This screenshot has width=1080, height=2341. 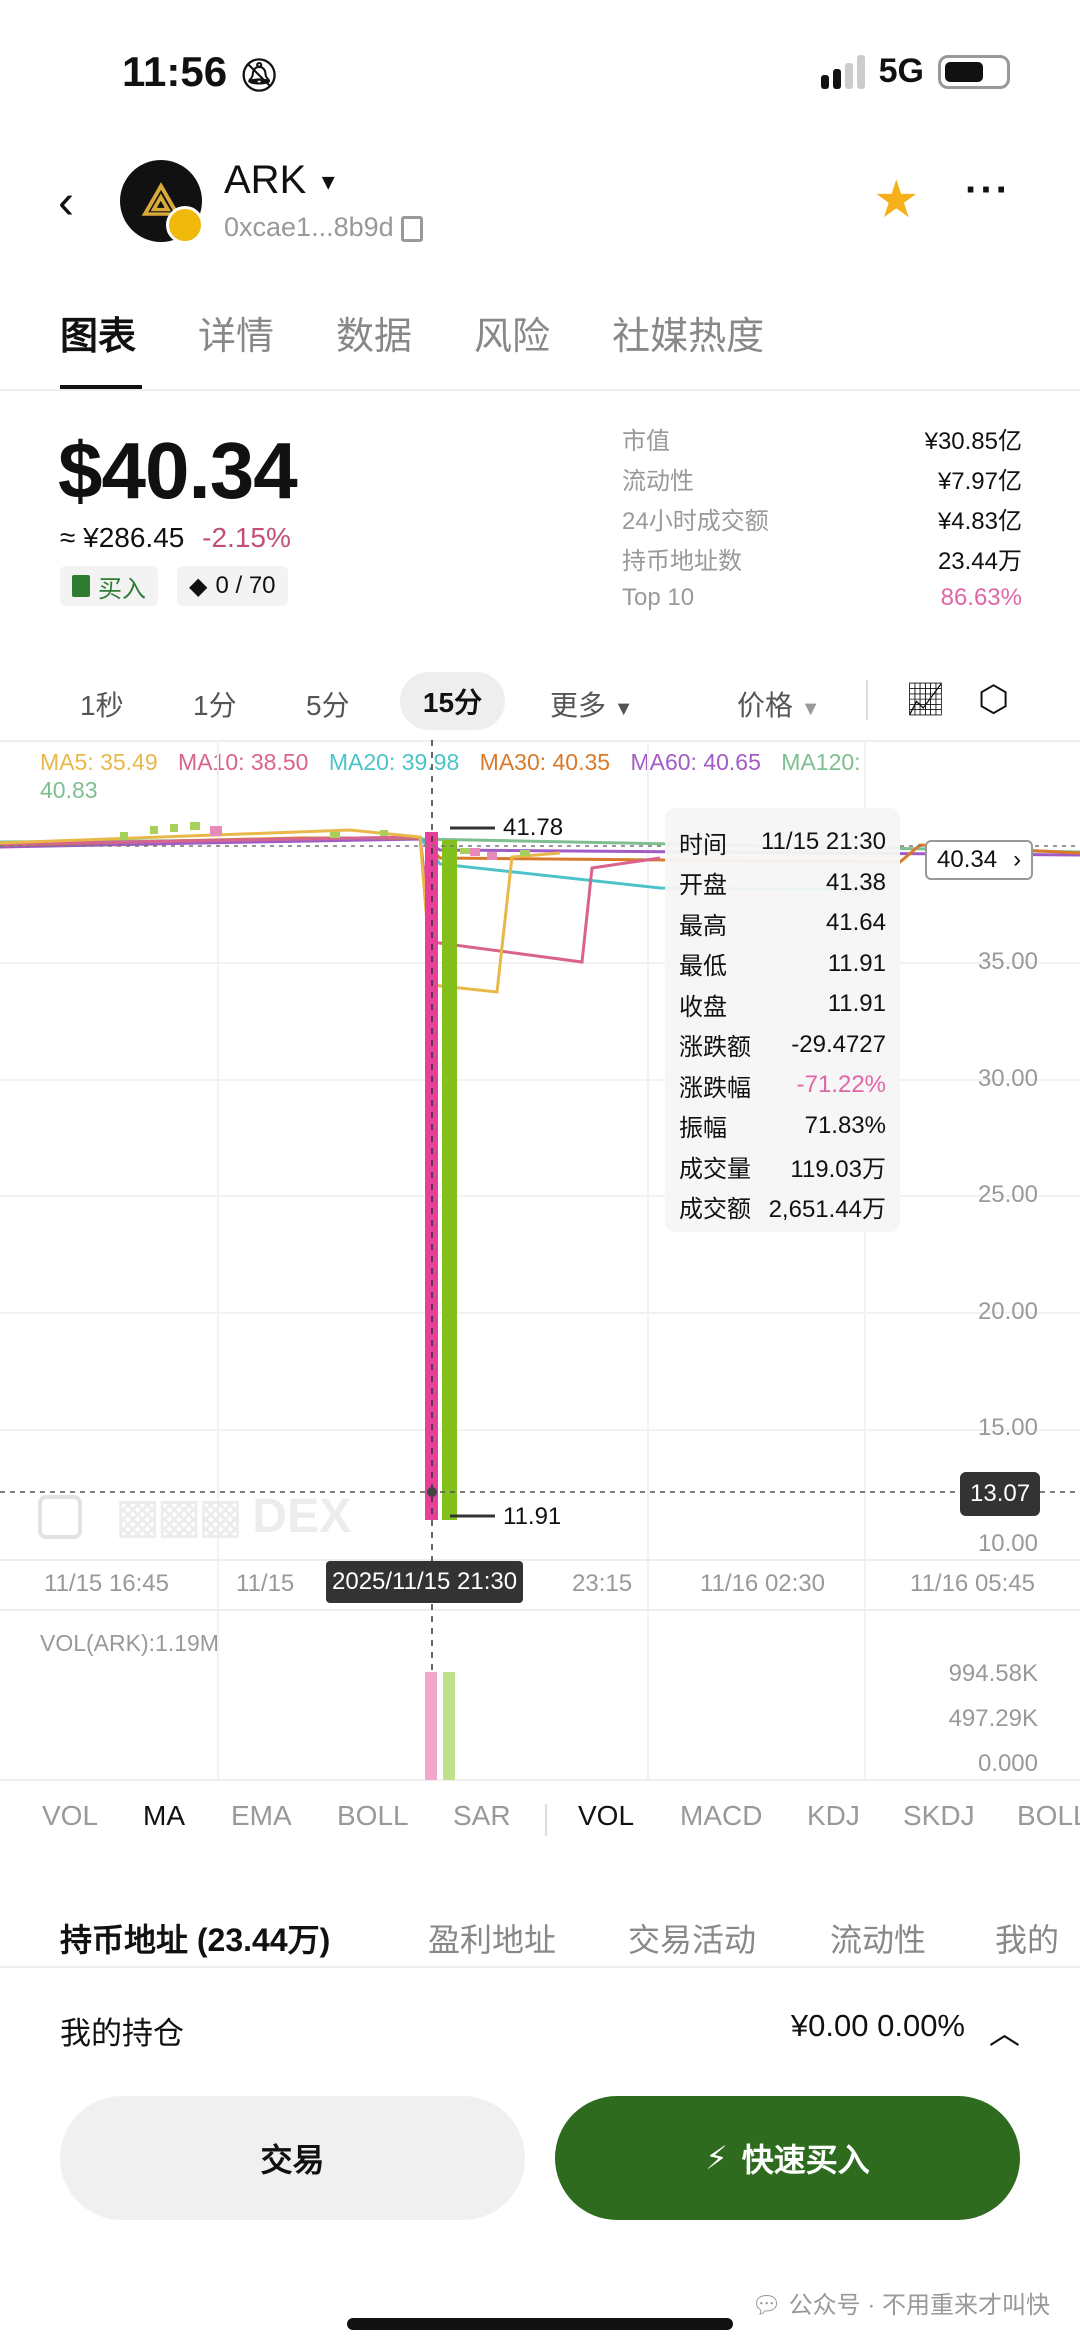 I want to click on high-marker-label: 41.78, so click(x=533, y=827).